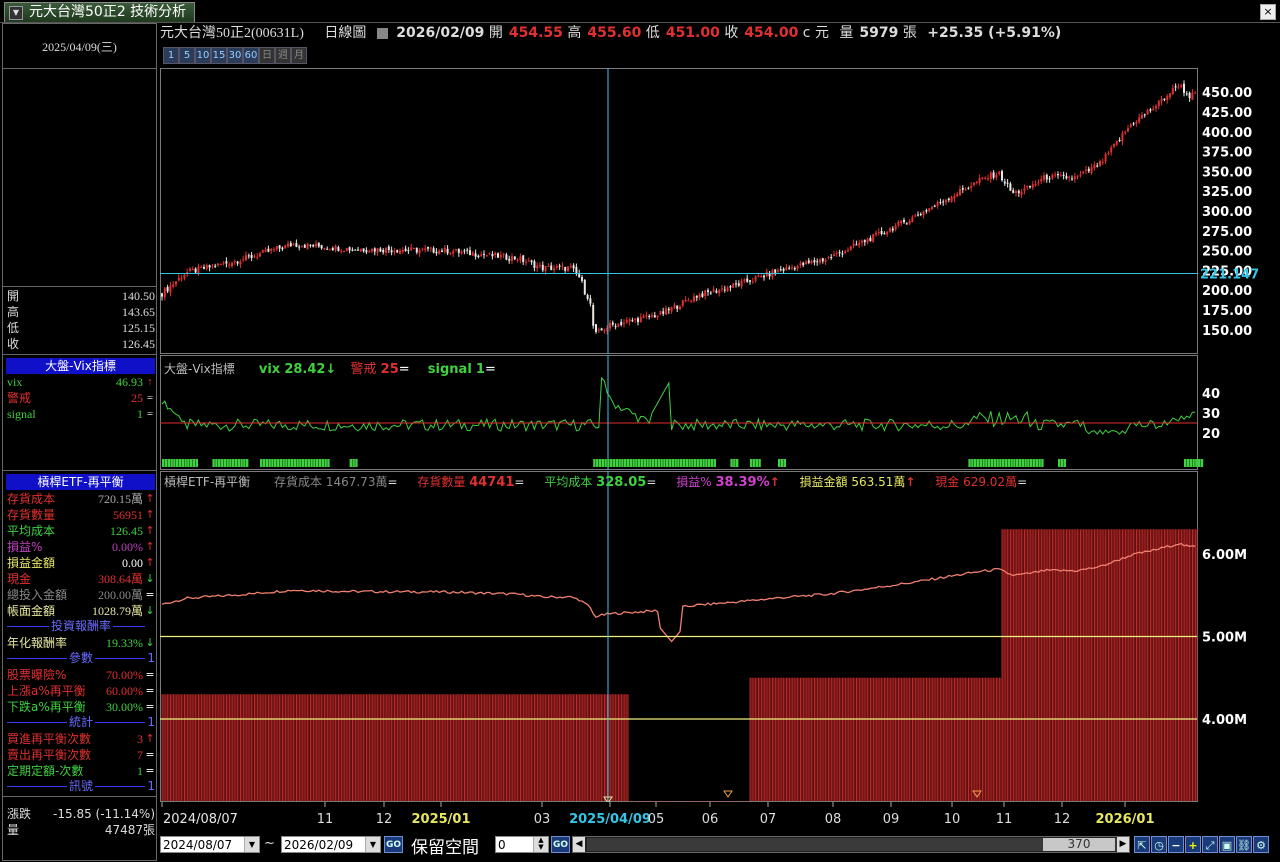  I want to click on etf-section-header: 槓桿ETF-再平衡, so click(80, 482).